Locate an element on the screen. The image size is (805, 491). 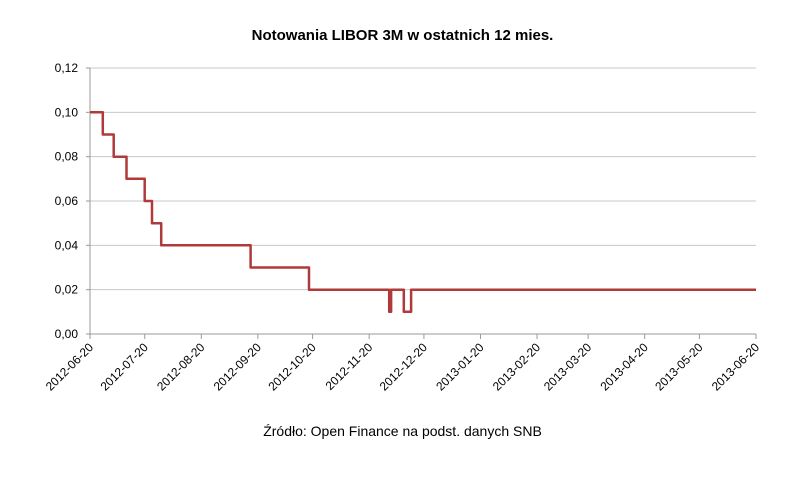
x-tick-label: 2013-02-20 is located at coordinates (517, 367).